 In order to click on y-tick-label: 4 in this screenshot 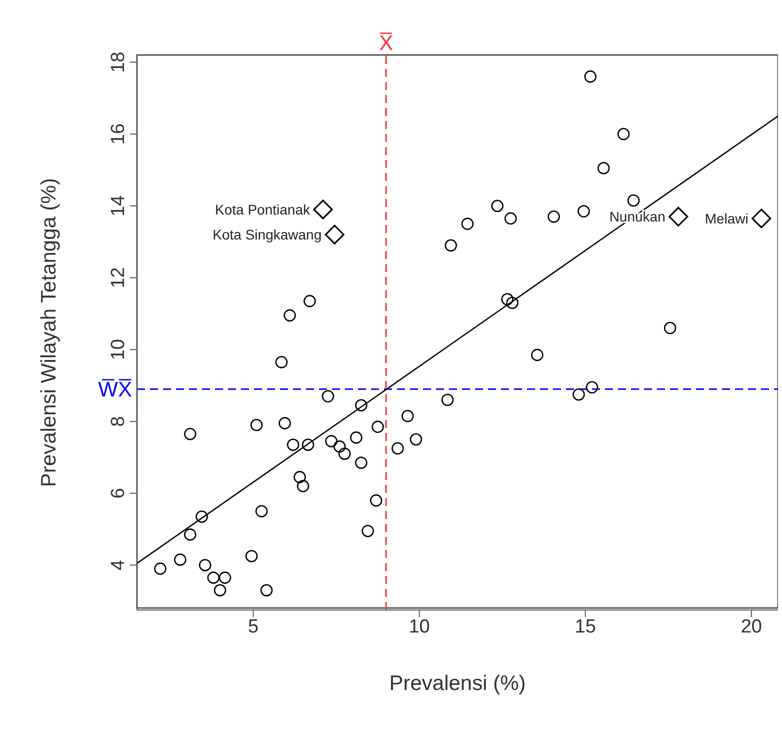, I will do `click(118, 564)`.